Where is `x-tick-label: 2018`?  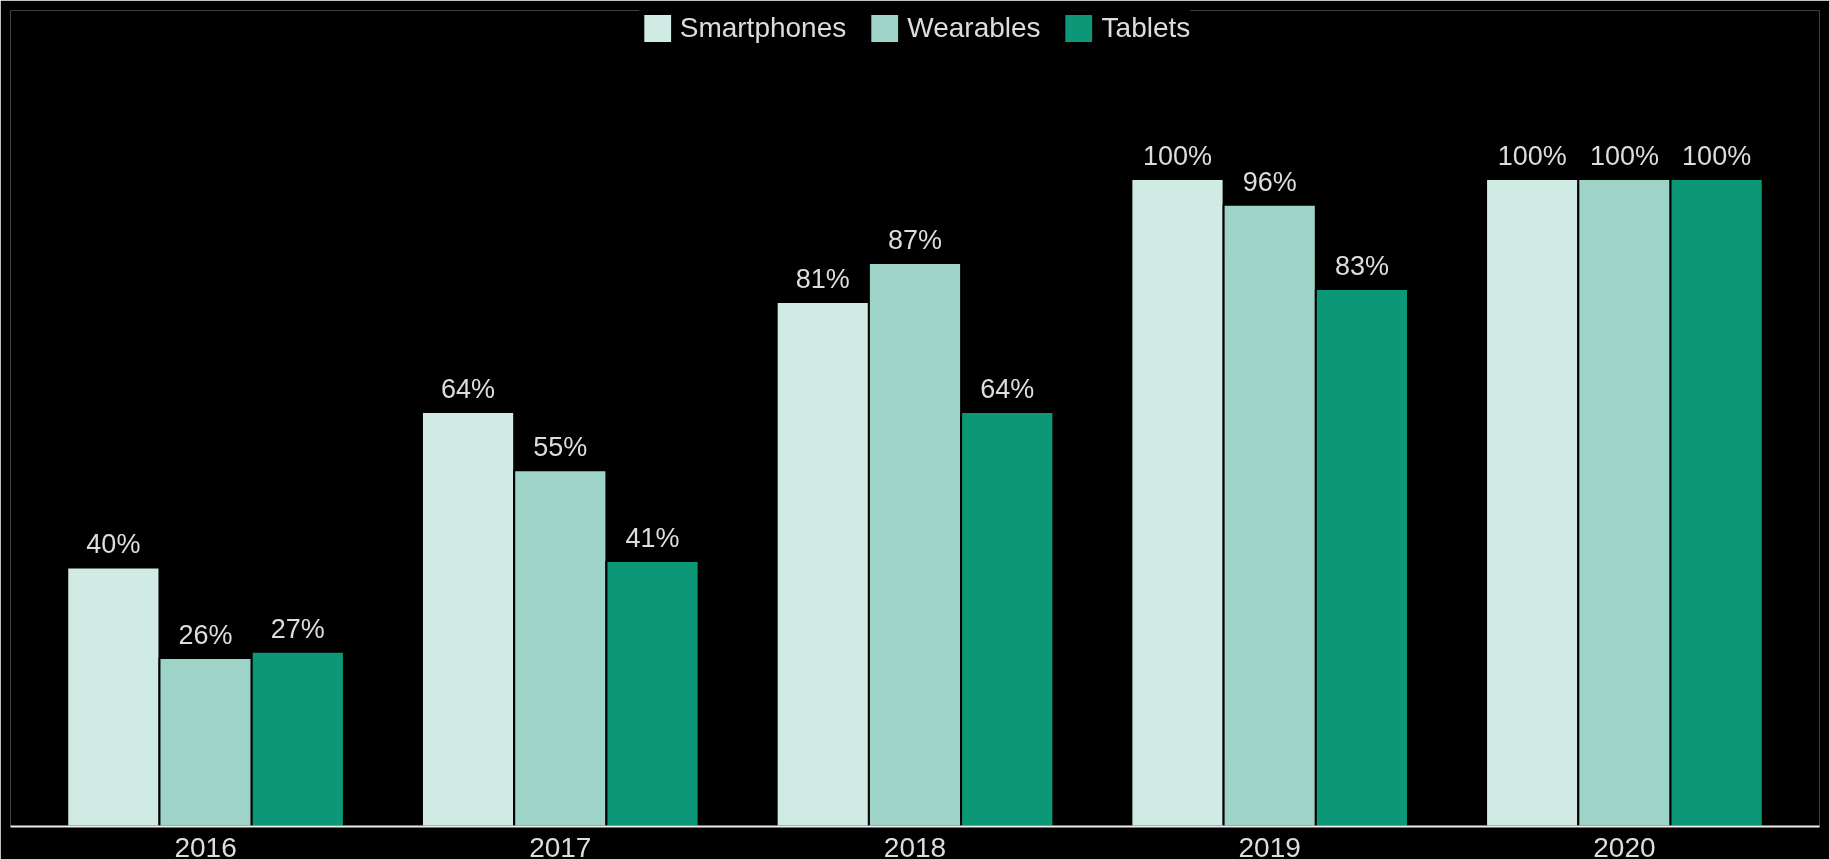
x-tick-label: 2018 is located at coordinates (915, 845).